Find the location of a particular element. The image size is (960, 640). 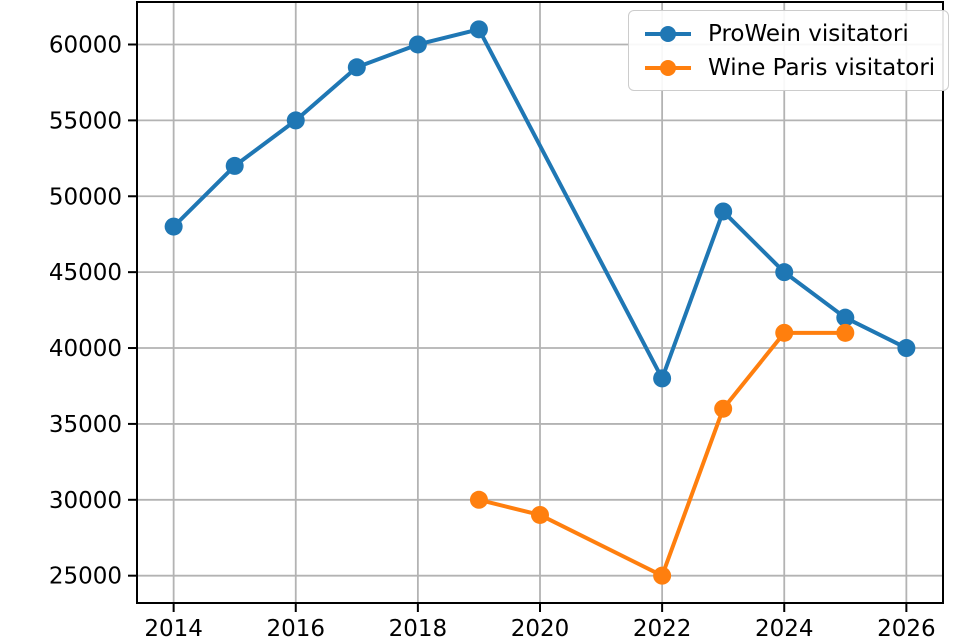

y-tick-label: 30000 is located at coordinates (85, 501).